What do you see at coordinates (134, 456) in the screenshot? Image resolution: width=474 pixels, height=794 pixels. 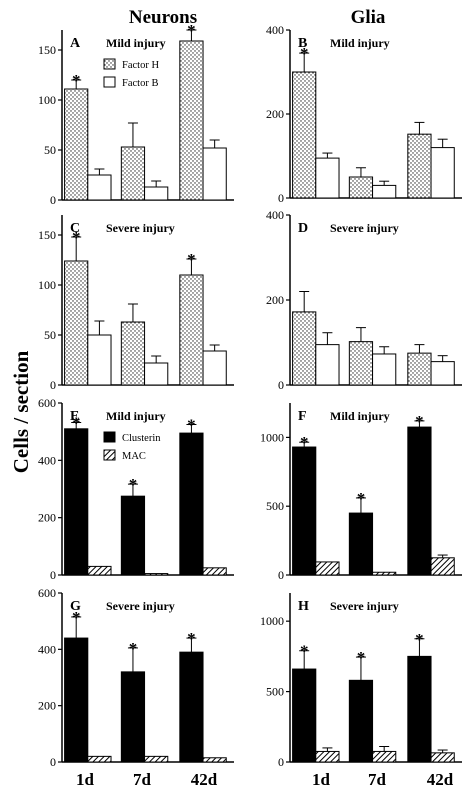 I see `legend-label: MAC` at bounding box center [134, 456].